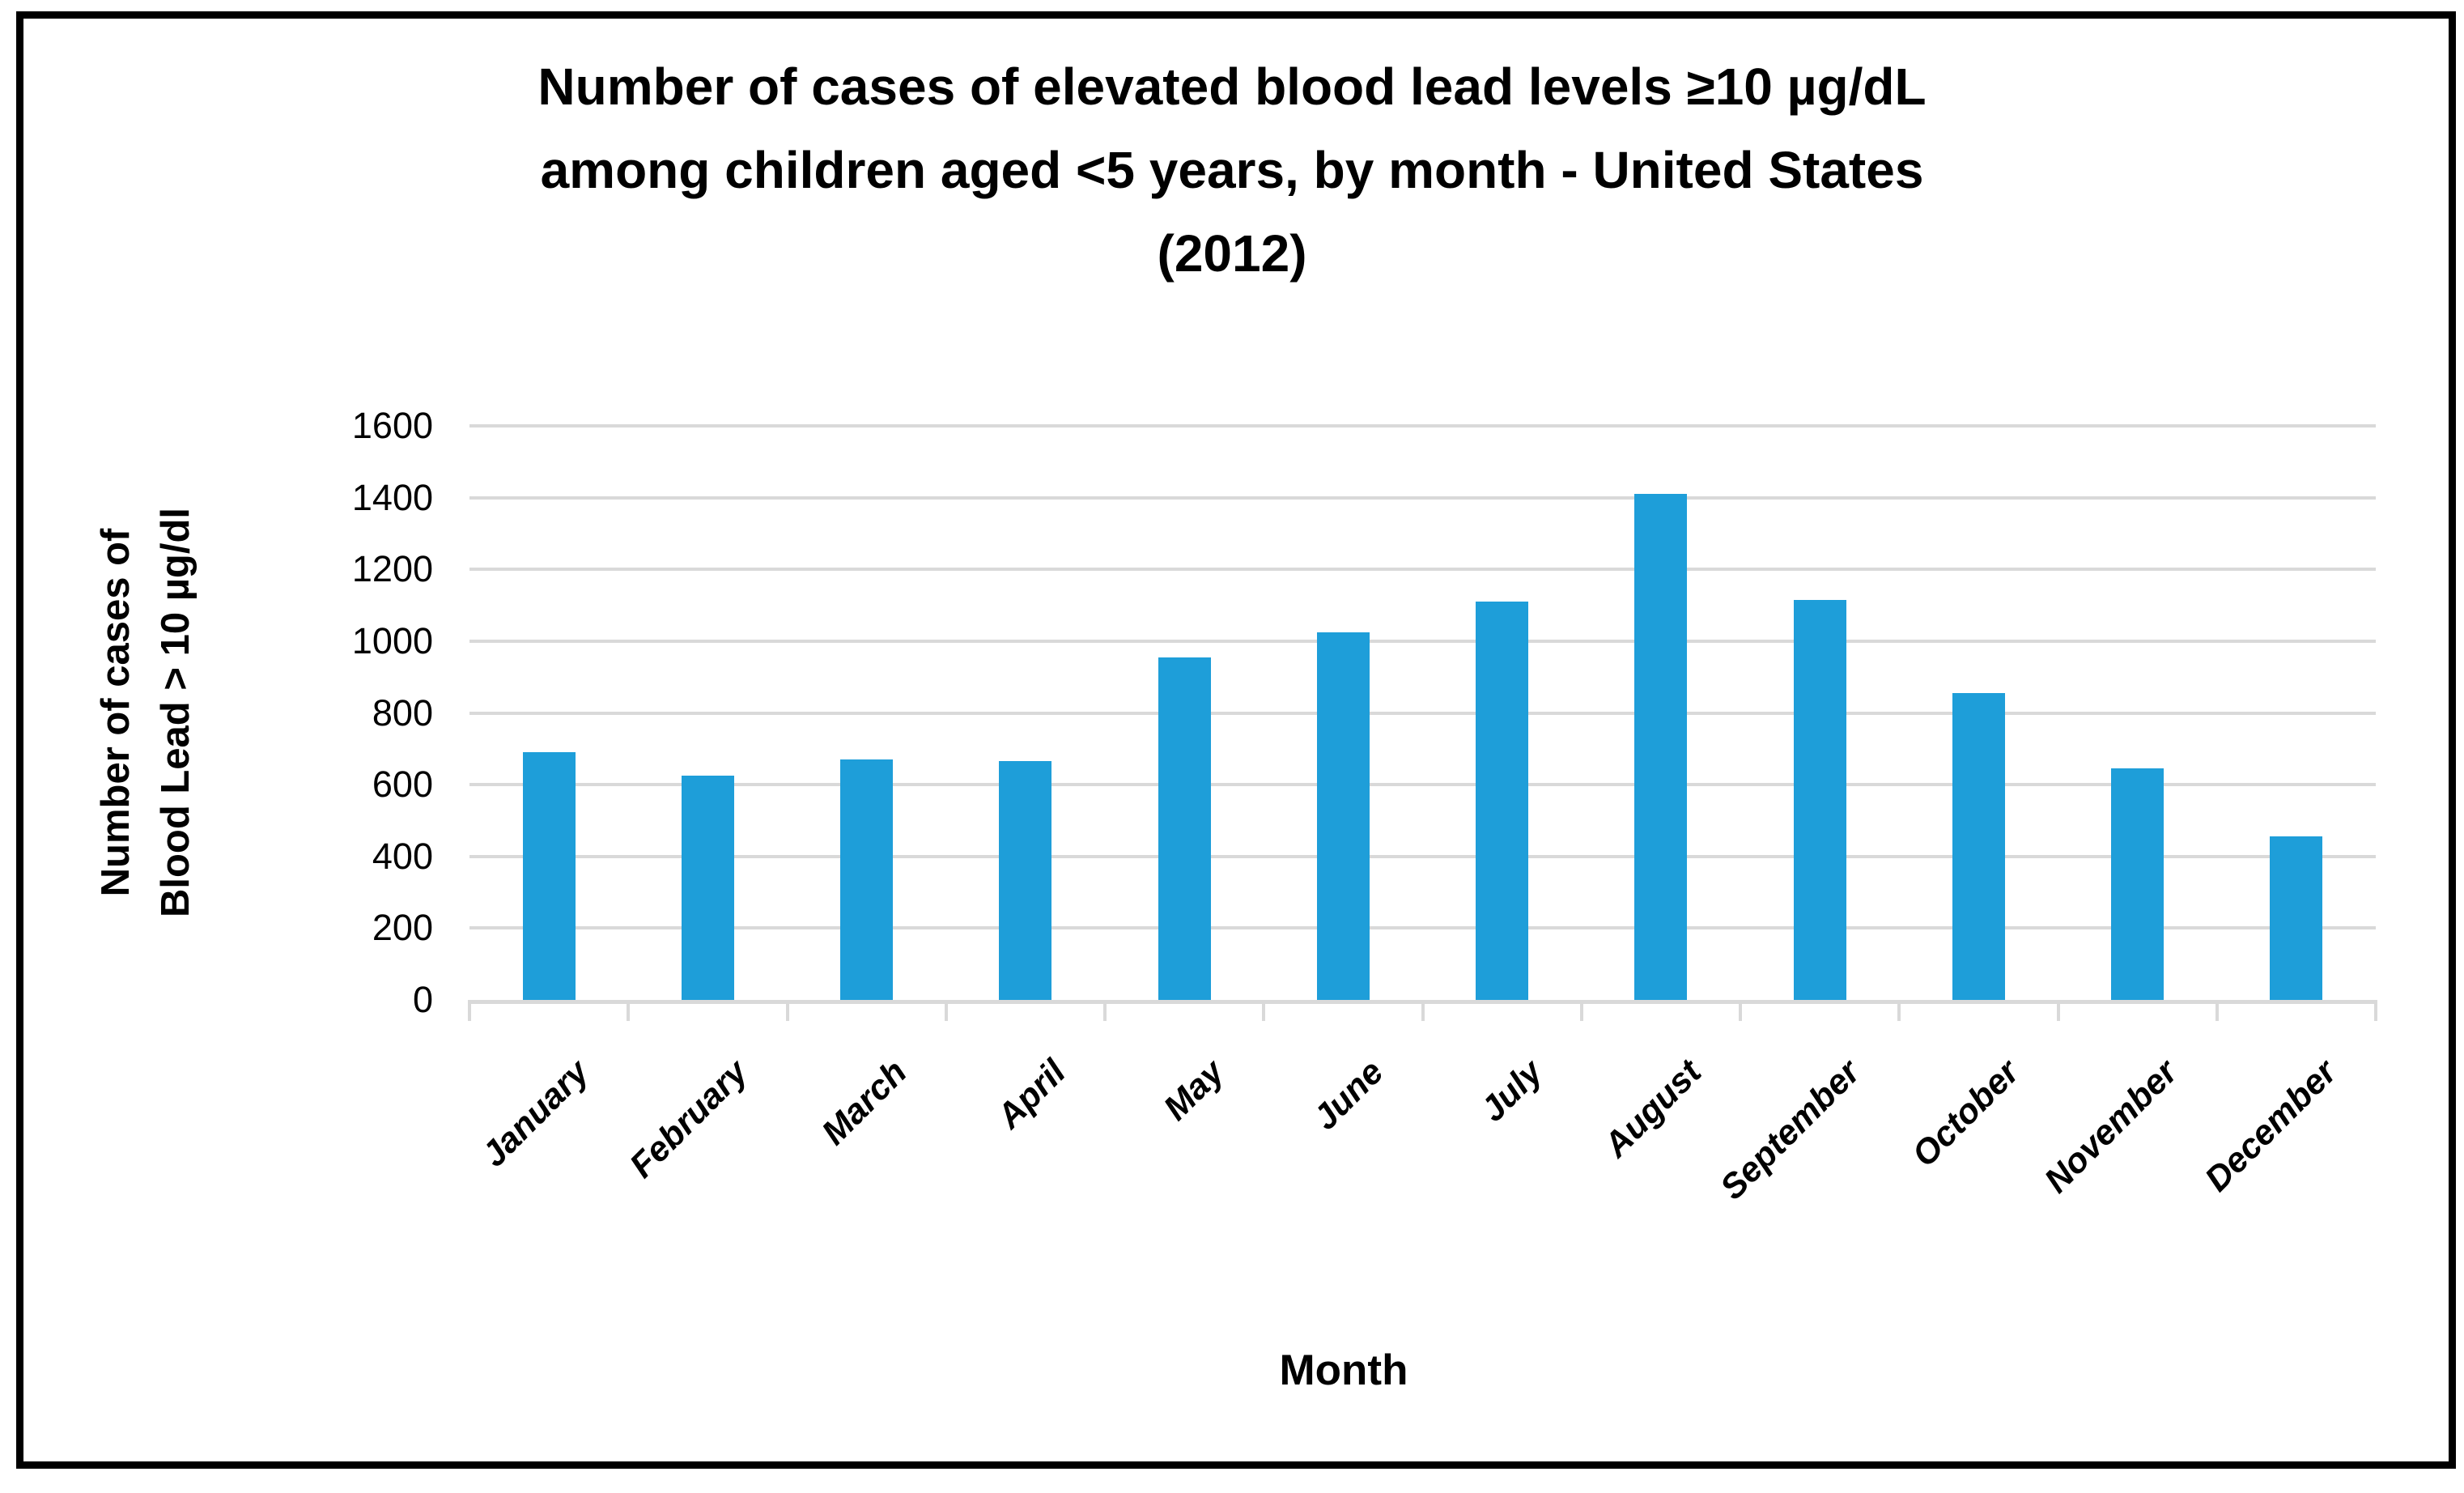 The width and height of the screenshot is (2464, 1493). Describe the element at coordinates (2270, 1126) in the screenshot. I see `x-tick-label-december: December` at that location.